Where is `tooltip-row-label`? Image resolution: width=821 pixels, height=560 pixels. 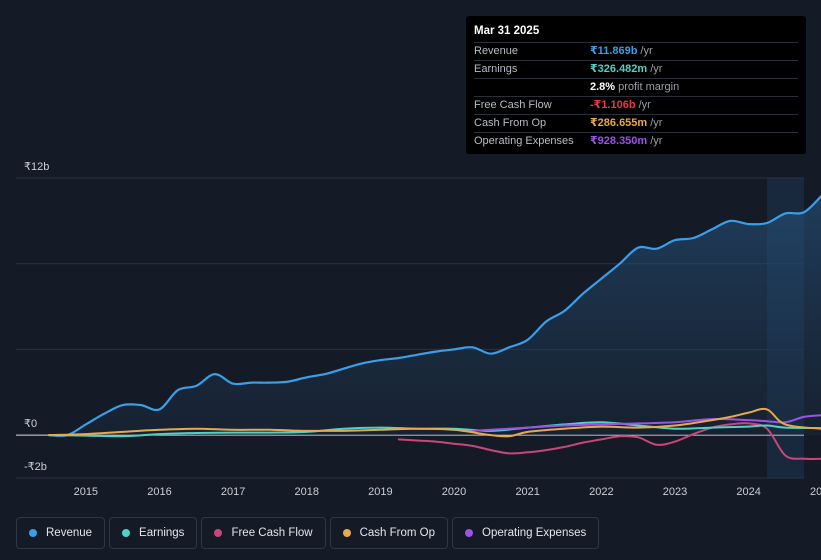
tooltip-row-label is located at coordinates (532, 87).